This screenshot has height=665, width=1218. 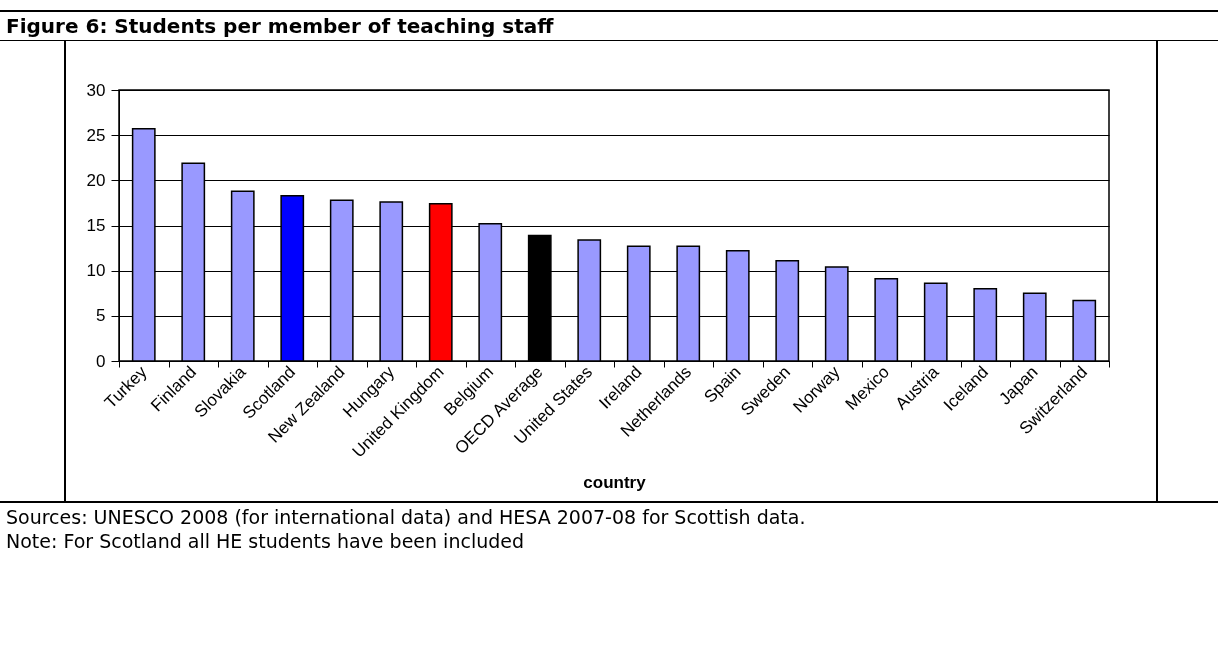 What do you see at coordinates (406, 517) in the screenshot?
I see `source-note: Sources: UNESCO 2008 (for international data) and HESA 2007-08 for Scottish data.` at bounding box center [406, 517].